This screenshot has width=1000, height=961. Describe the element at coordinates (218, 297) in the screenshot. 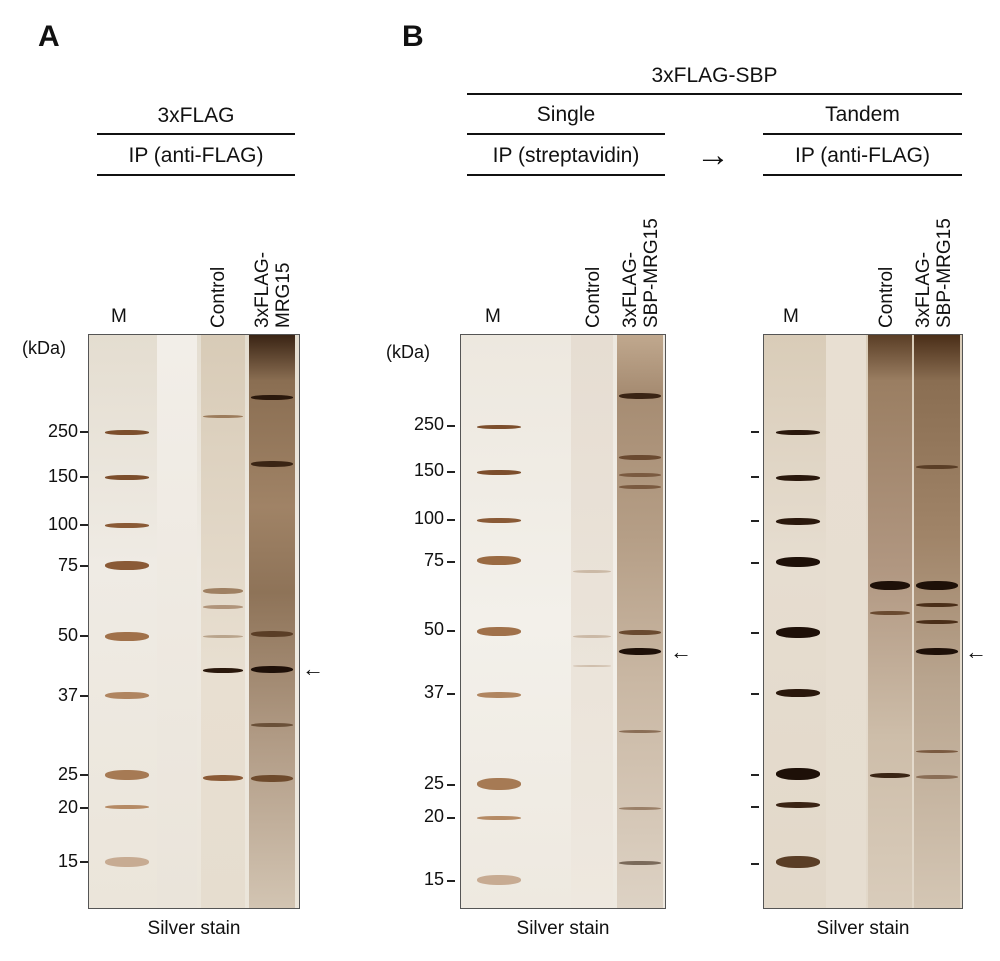

I see `panel-a-control-label: Control` at that location.